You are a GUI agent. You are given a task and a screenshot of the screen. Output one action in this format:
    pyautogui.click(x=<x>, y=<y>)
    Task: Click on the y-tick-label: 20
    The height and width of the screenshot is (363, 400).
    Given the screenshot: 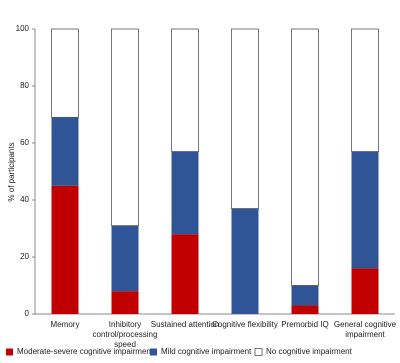 What is the action you would take?
    pyautogui.click(x=24, y=256)
    